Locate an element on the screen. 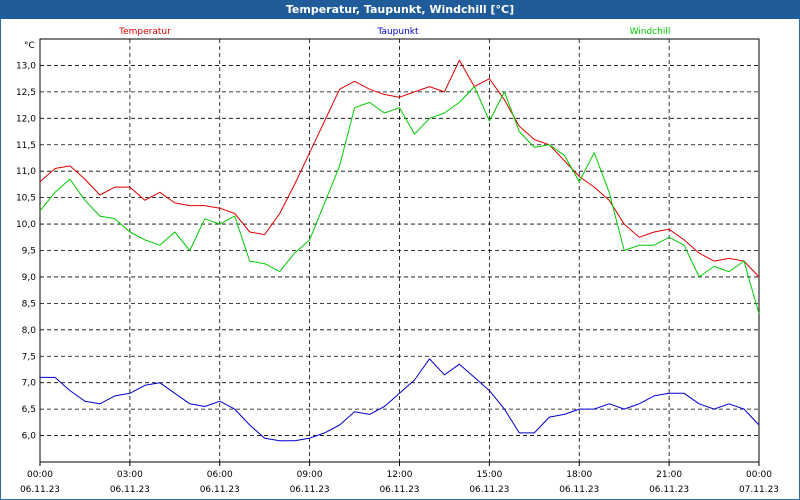 Image resolution: width=800 pixels, height=500 pixels. x-tick-time-label: 21:00 is located at coordinates (669, 475).